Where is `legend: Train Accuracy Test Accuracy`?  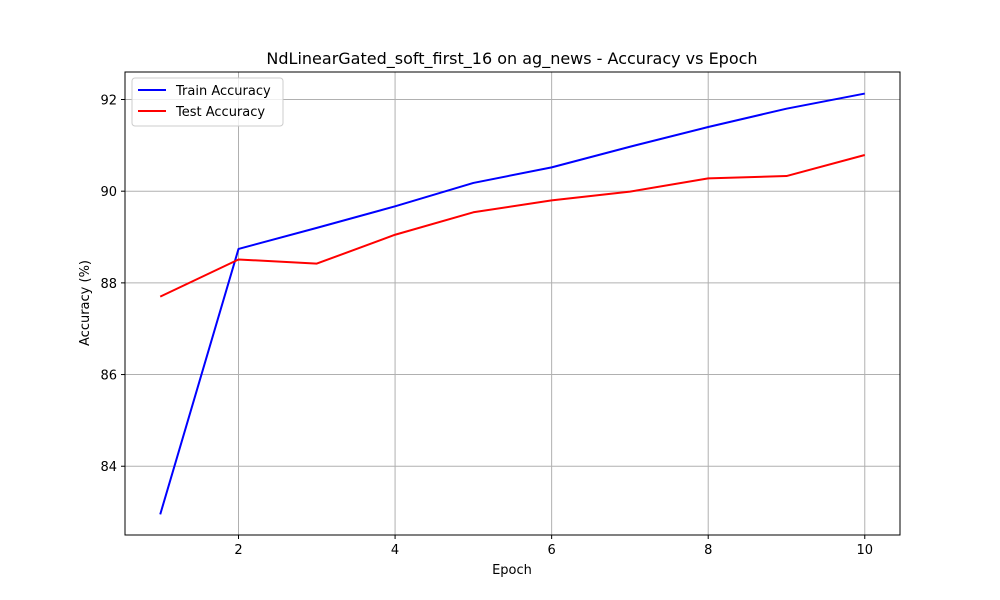 legend: Train Accuracy Test Accuracy is located at coordinates (207, 102).